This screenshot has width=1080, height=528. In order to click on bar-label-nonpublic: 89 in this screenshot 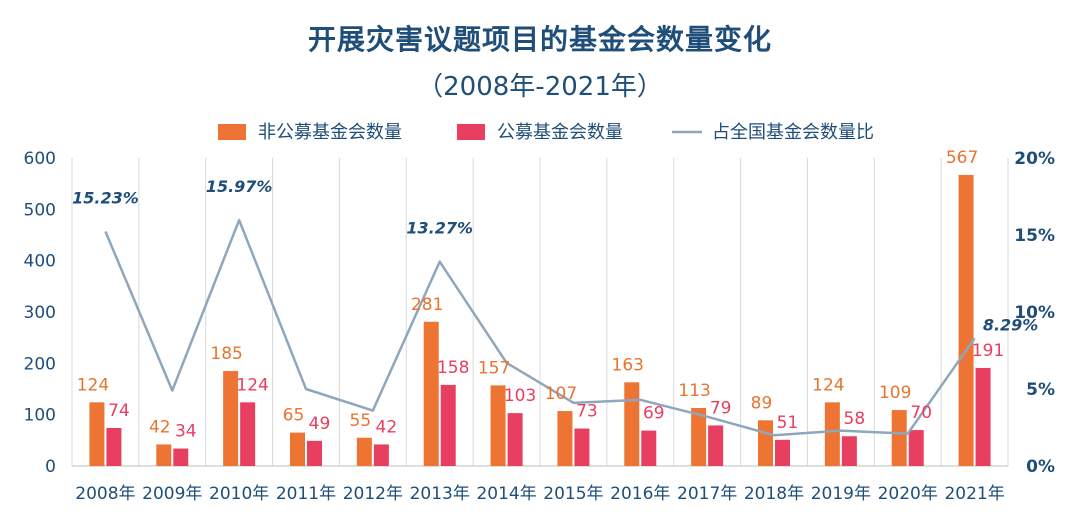, I will do `click(762, 403)`.